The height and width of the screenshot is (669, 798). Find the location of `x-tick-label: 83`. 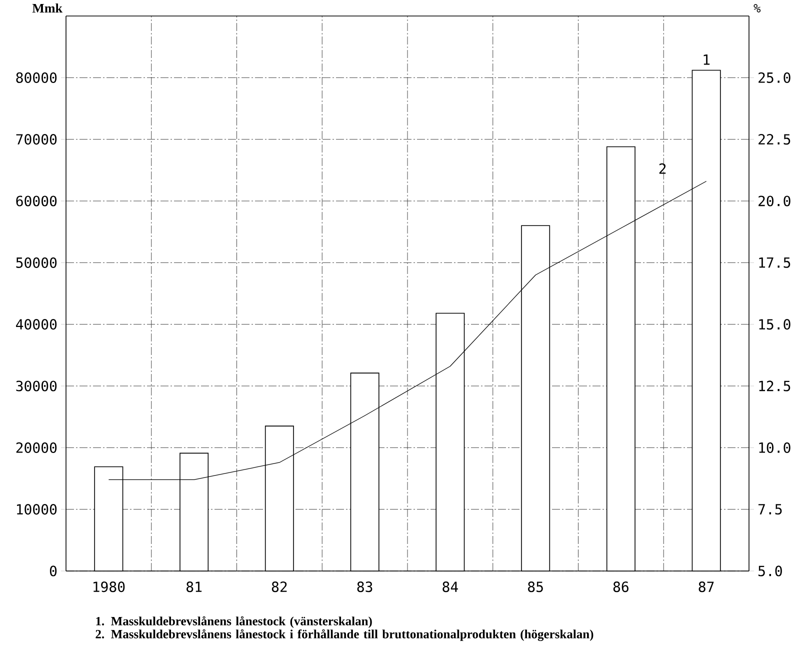

x-tick-label: 83 is located at coordinates (364, 587).